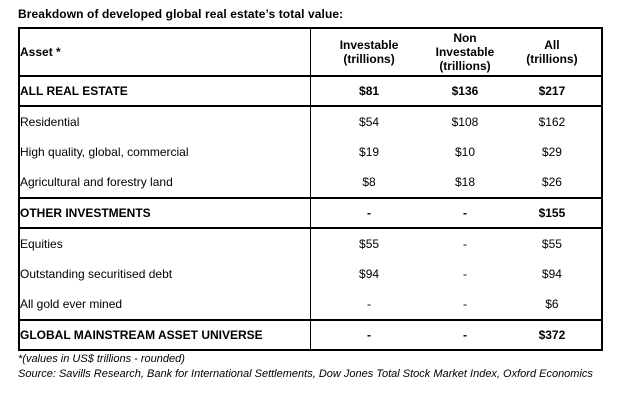 This screenshot has width=630, height=413. I want to click on asset-cell: High quality, global, commercial, so click(165, 152).